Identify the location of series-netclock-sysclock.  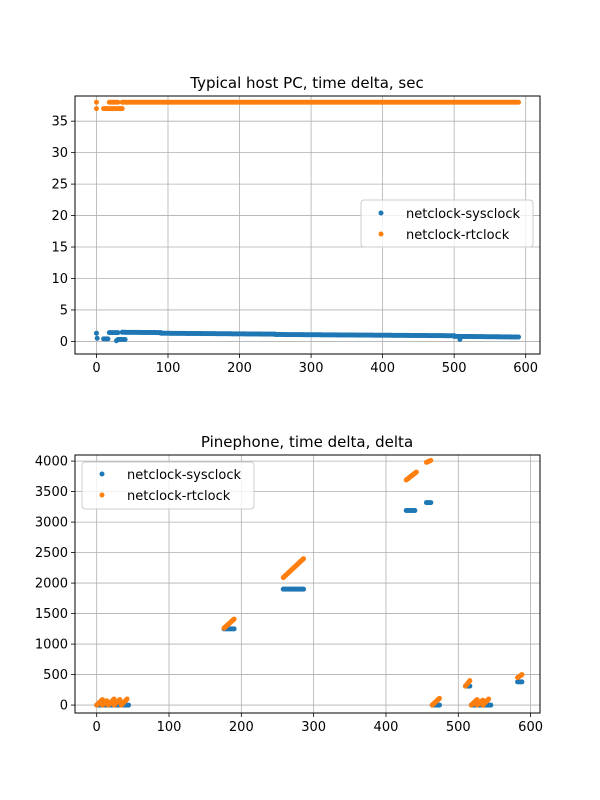
(307, 336).